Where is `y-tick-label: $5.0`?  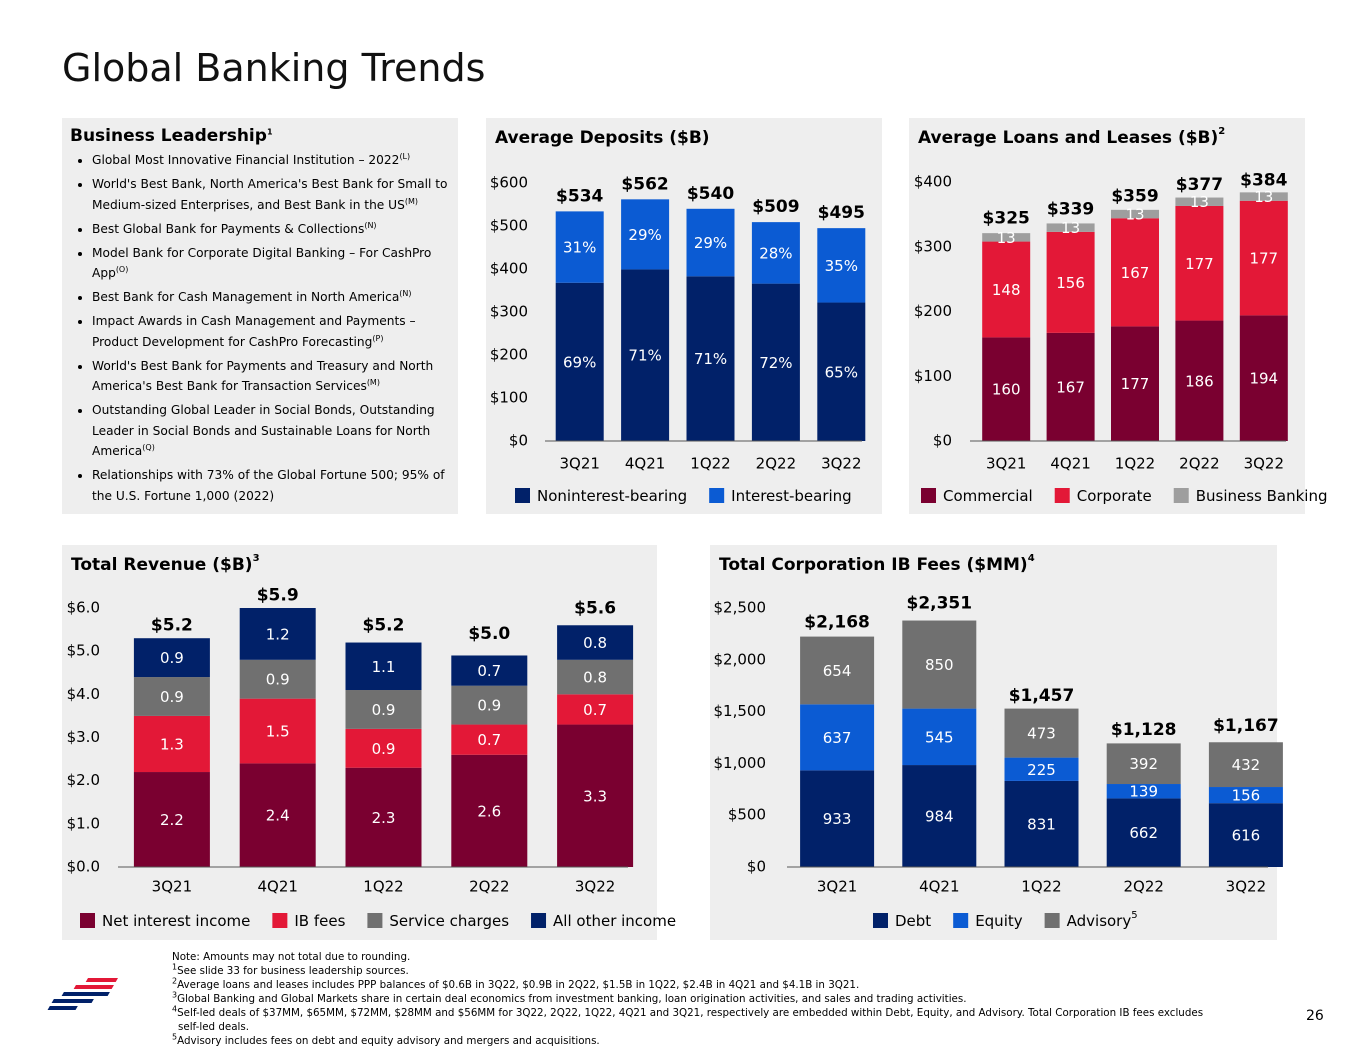 y-tick-label: $5.0 is located at coordinates (83, 651).